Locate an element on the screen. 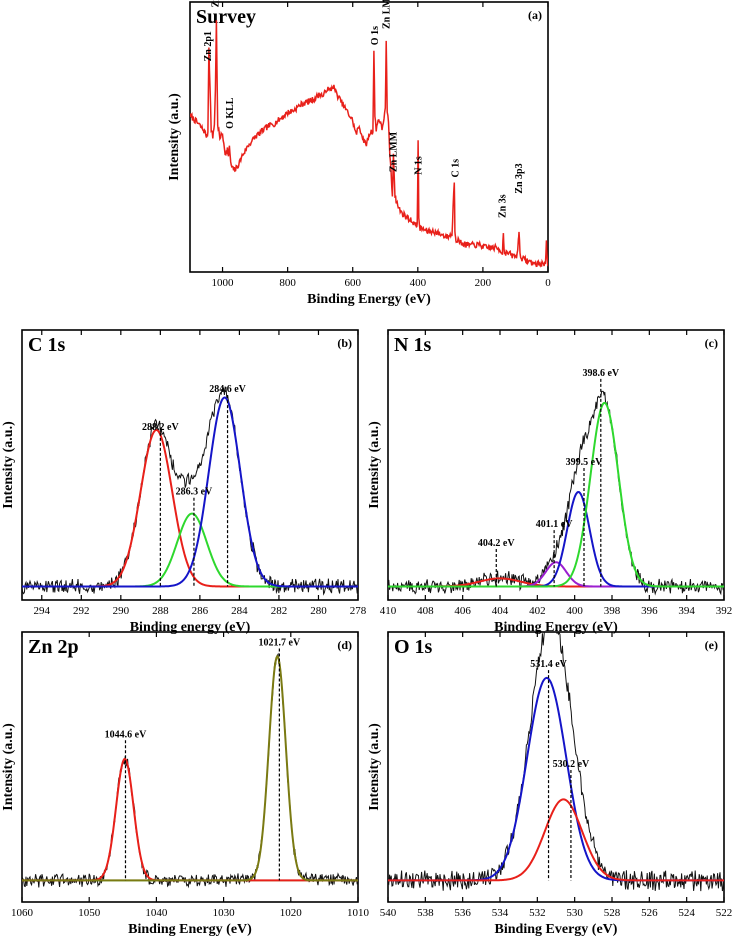 The width and height of the screenshot is (734, 943). x-tick-label: 1020 is located at coordinates (291, 913).